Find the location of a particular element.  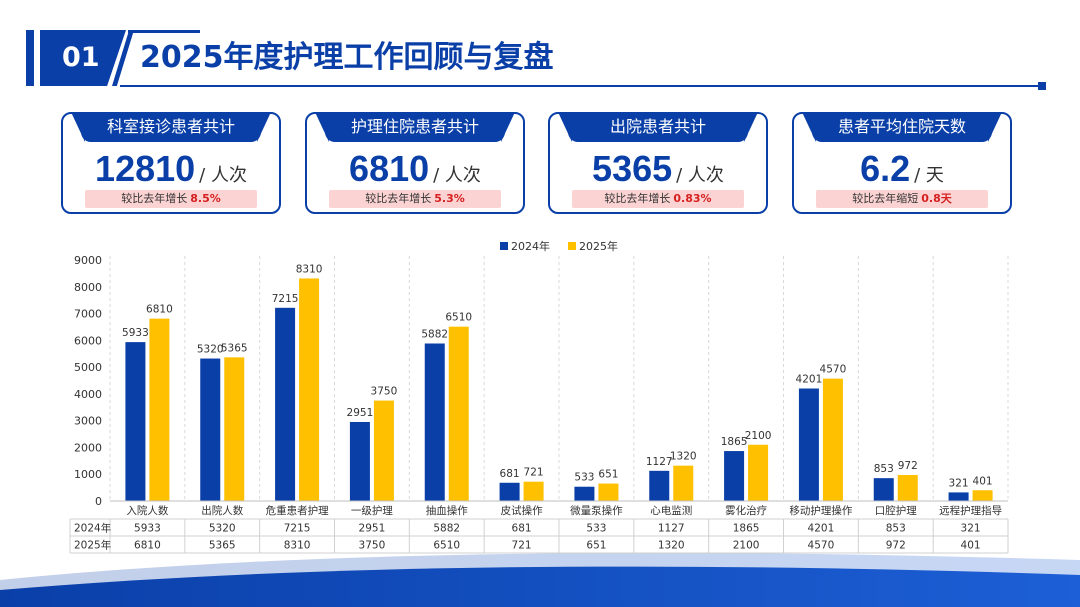

legend-label: 2025年 is located at coordinates (598, 246).